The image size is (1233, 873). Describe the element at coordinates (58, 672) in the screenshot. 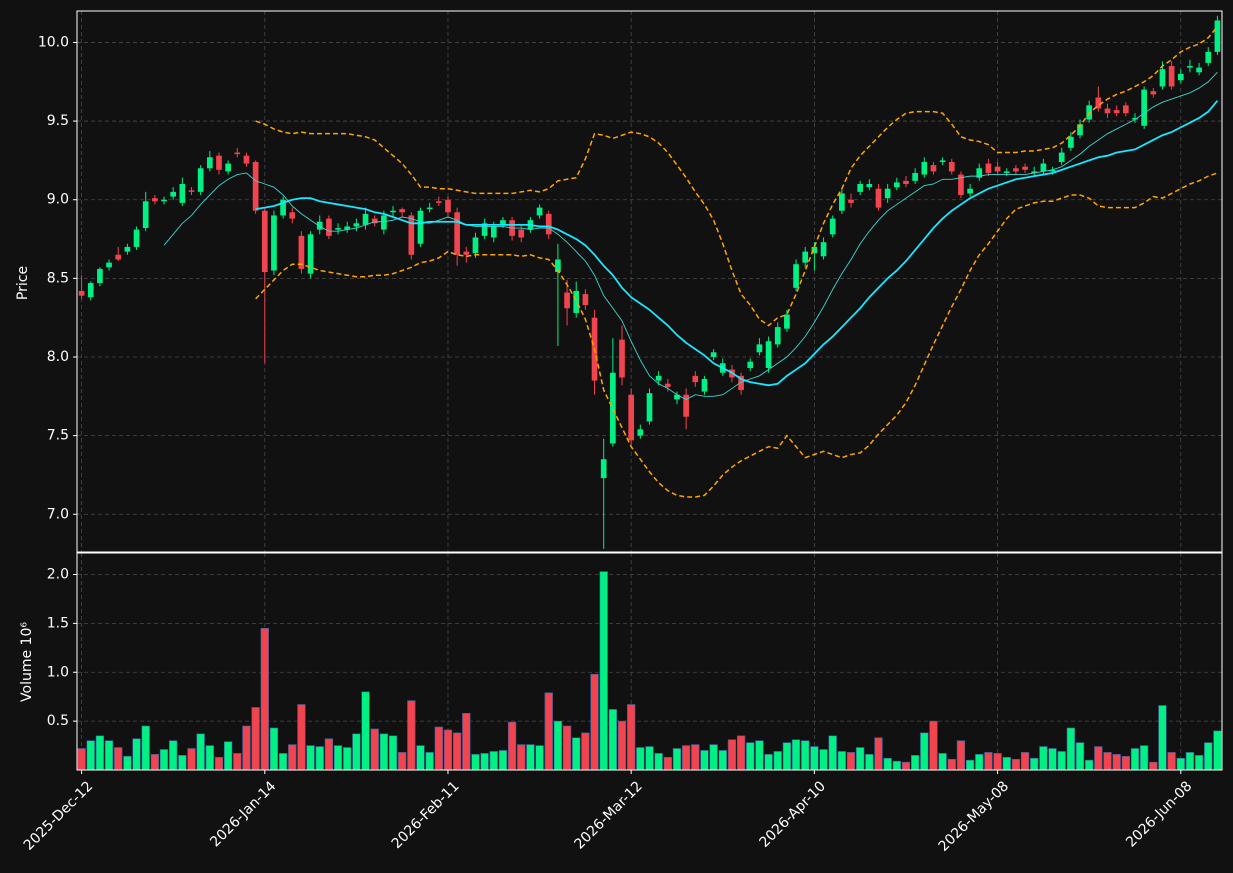

I see `y-tick-label: 1.0` at that location.